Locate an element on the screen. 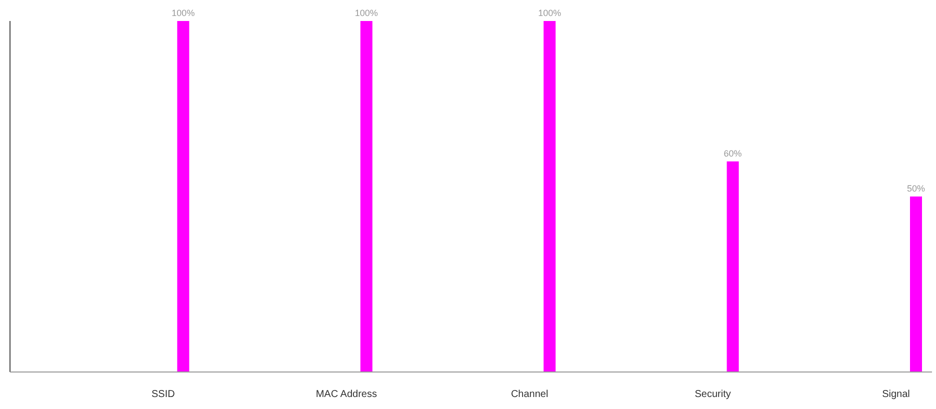 The image size is (936, 409). x-tick-label: Signal is located at coordinates (896, 394).